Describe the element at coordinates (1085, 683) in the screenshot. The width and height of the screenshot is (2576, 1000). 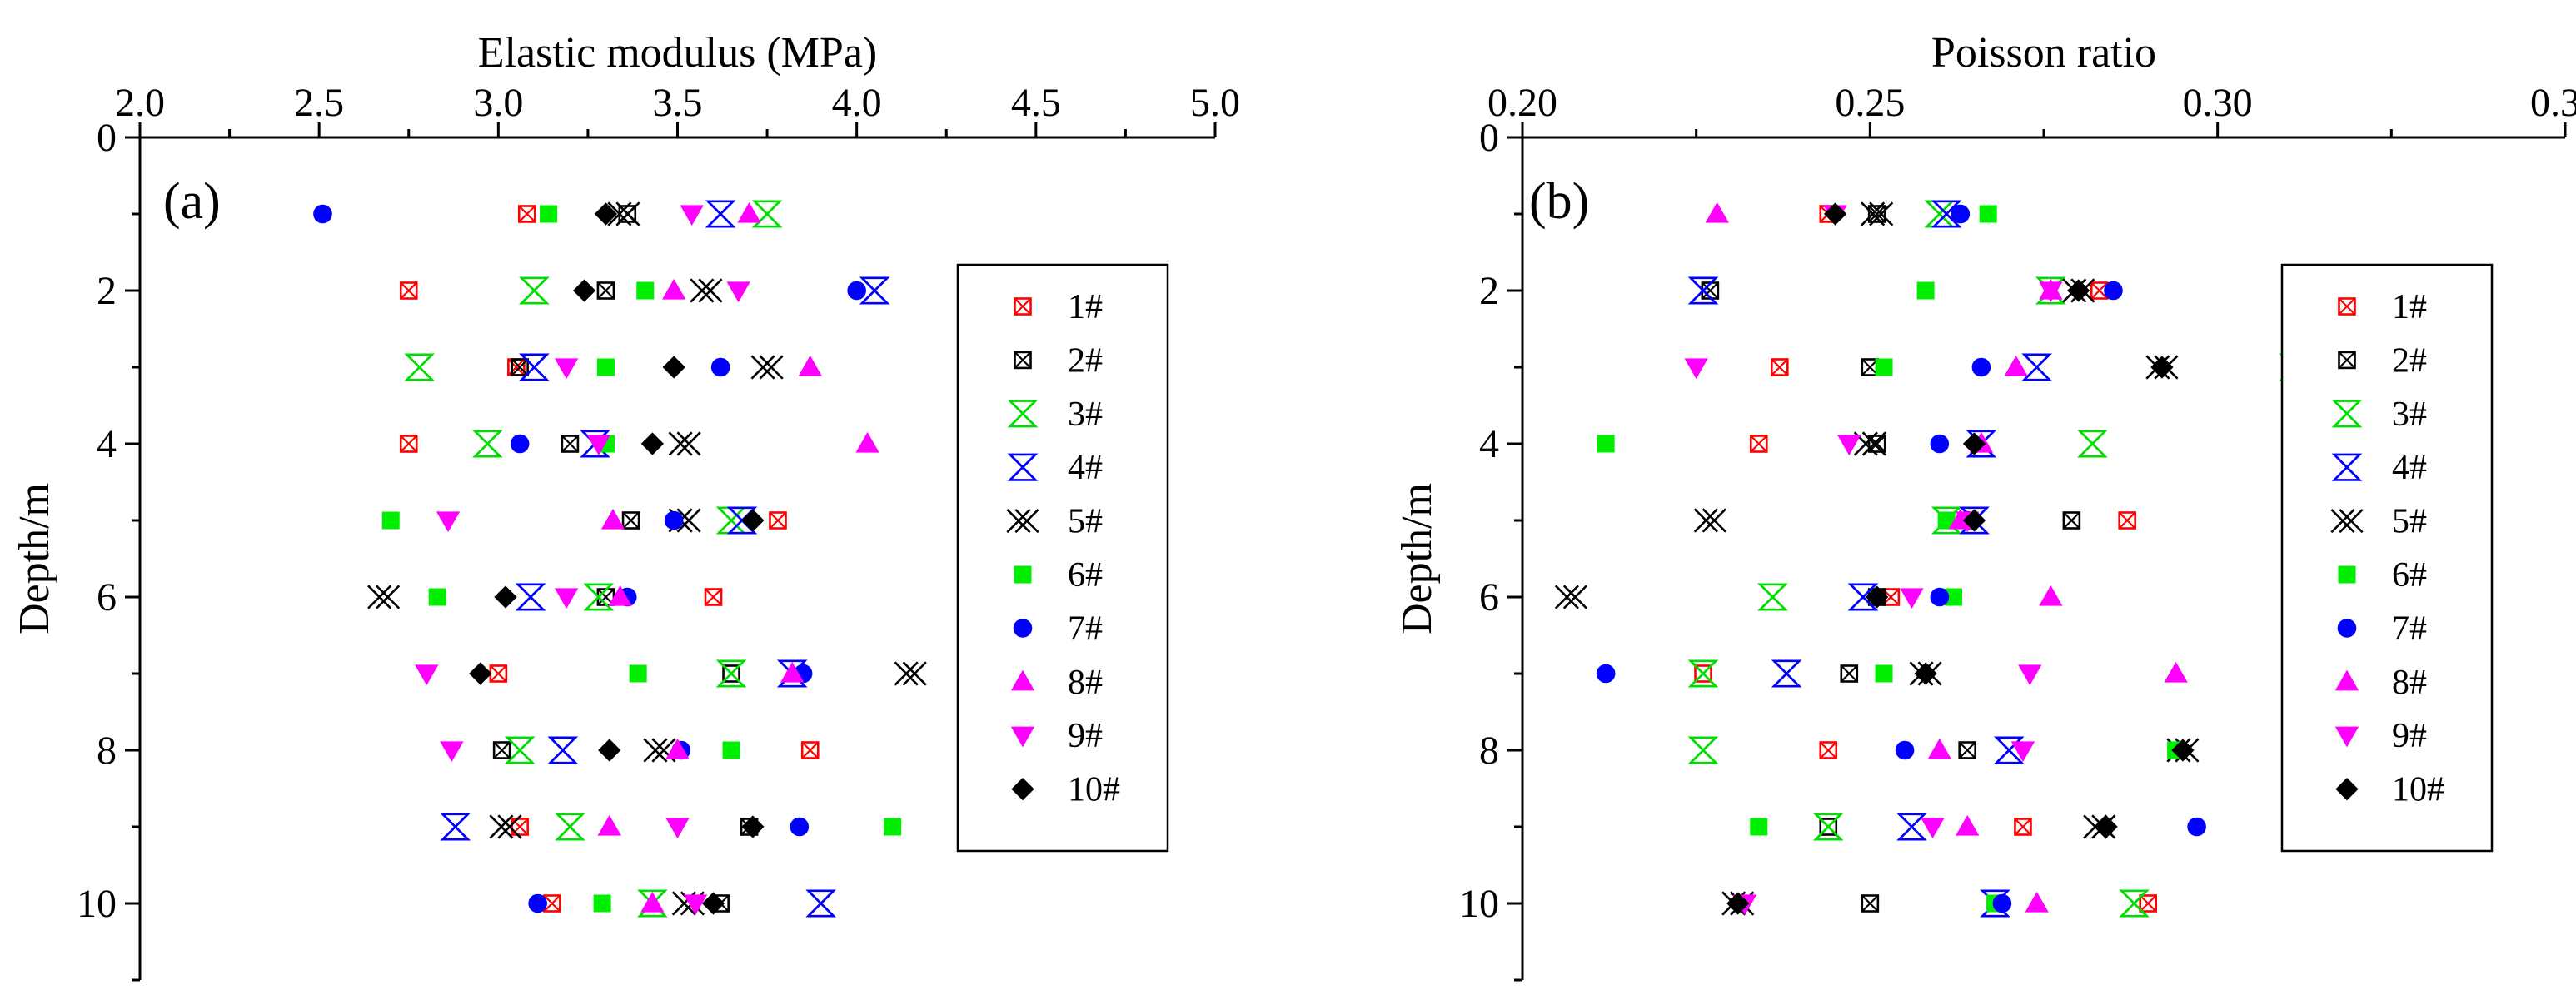
I see `legend-label: 8#` at that location.